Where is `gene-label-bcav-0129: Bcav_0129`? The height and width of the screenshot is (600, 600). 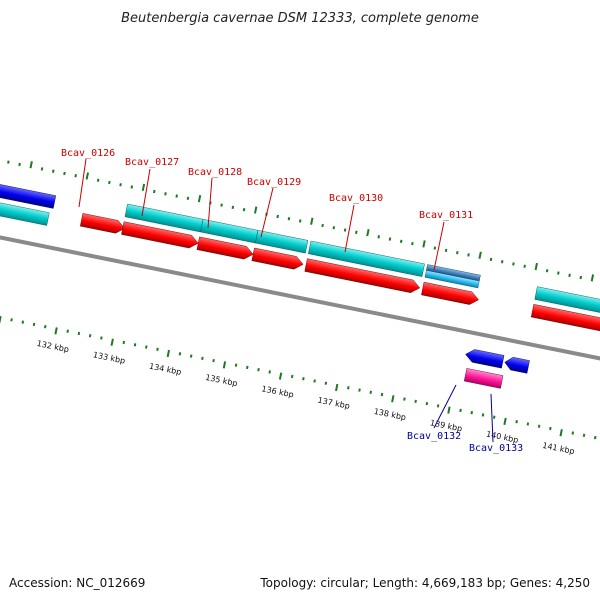
gene-label-bcav-0129: Bcav_0129 is located at coordinates (274, 182).